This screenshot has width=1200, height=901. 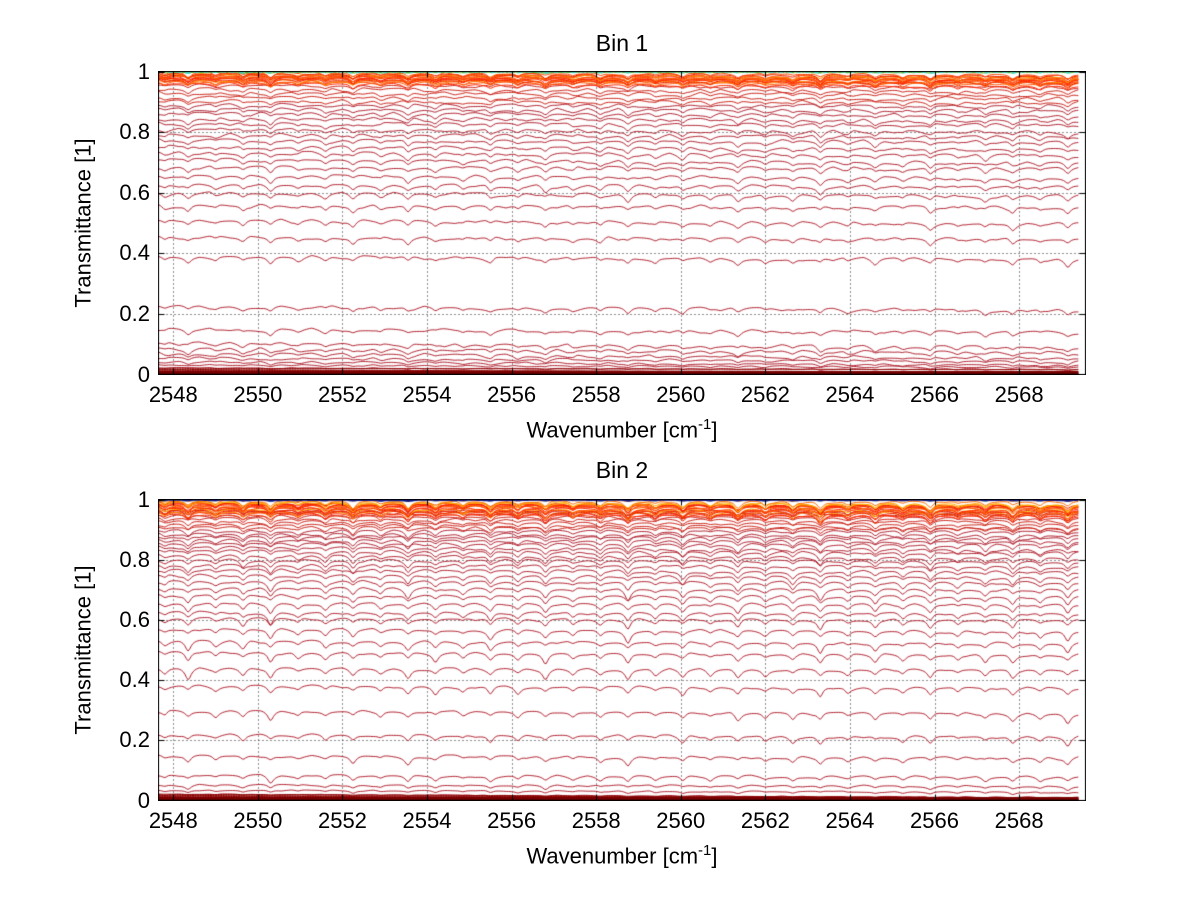 I want to click on plot1-x-axis-label: Wavenumber [cm-1], so click(x=622, y=429).